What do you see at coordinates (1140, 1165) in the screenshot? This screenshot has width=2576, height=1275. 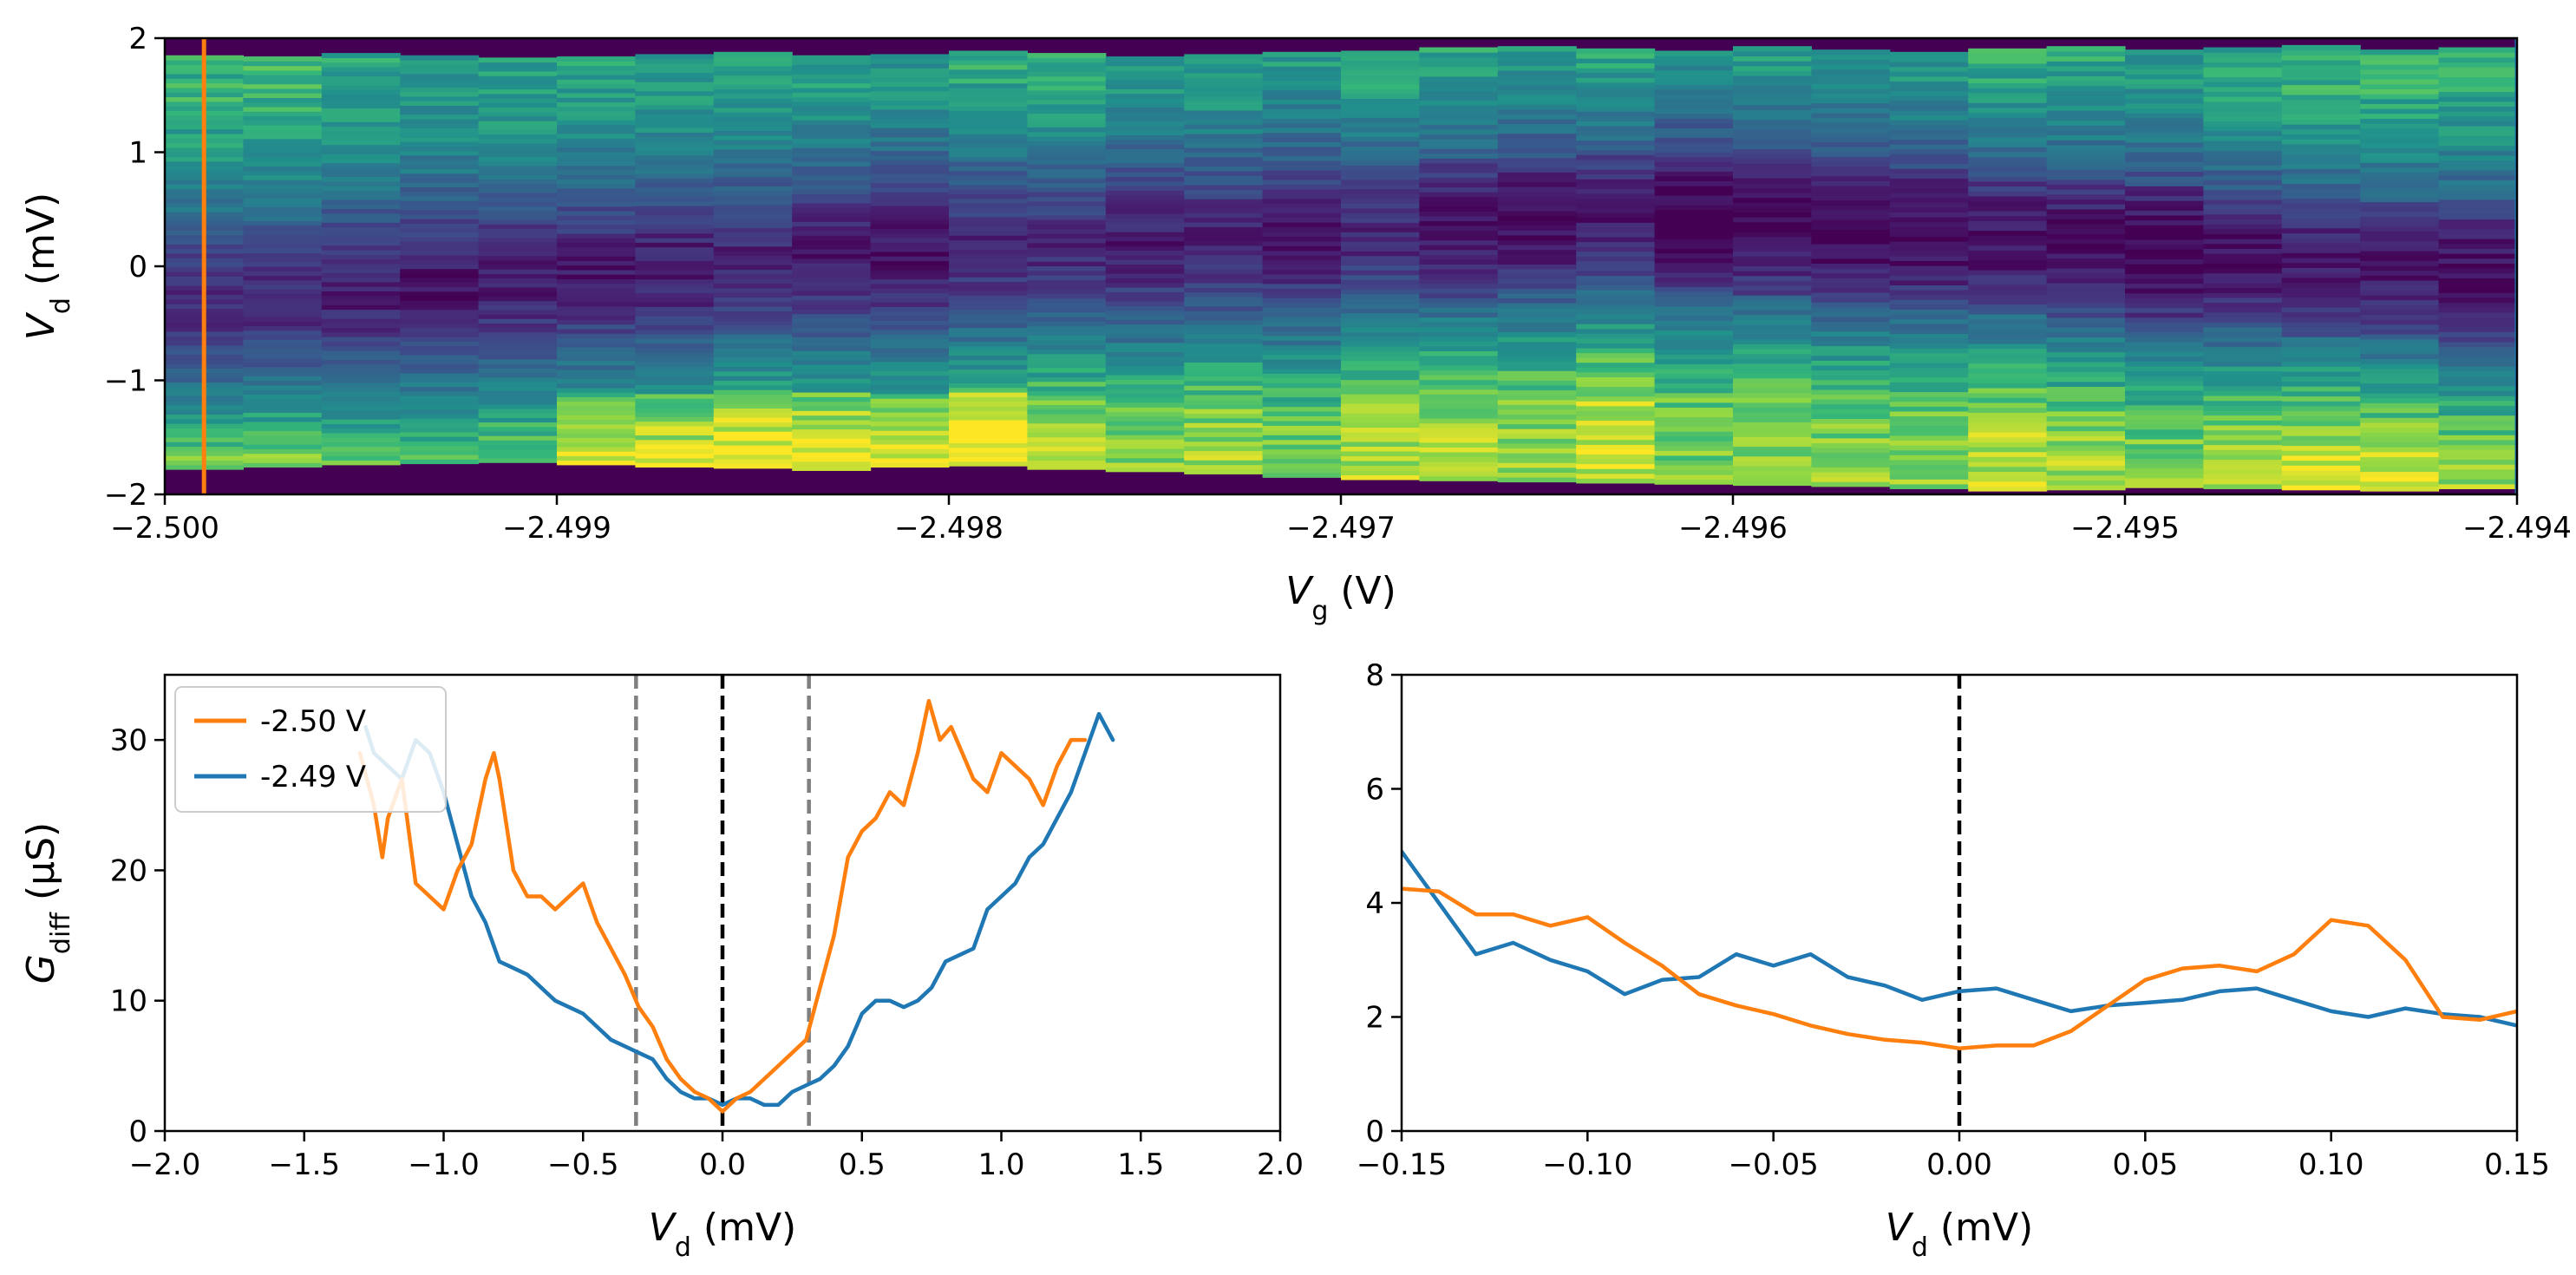 I see `x-tick-label: 1.5` at bounding box center [1140, 1165].